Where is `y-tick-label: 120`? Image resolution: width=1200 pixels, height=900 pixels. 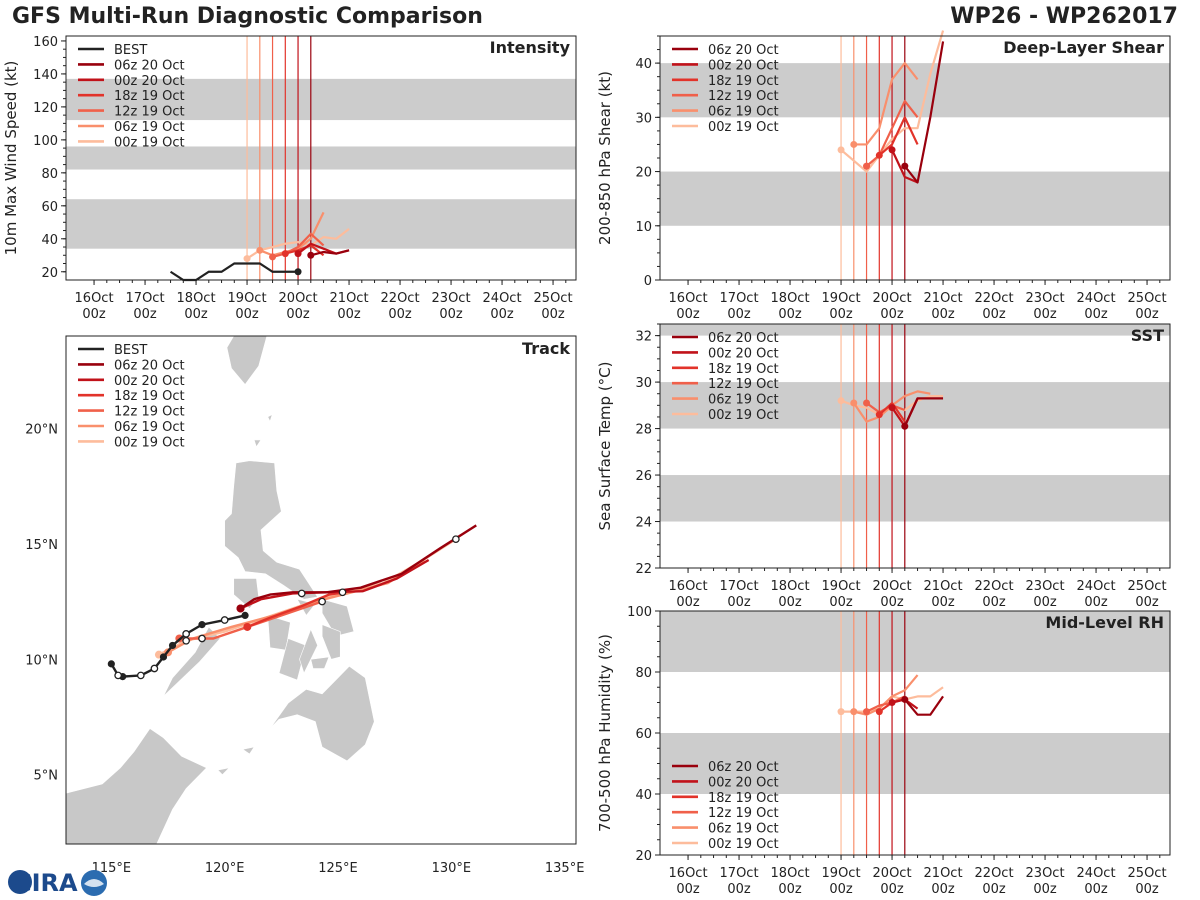
y-tick-label: 120 is located at coordinates (45, 108).